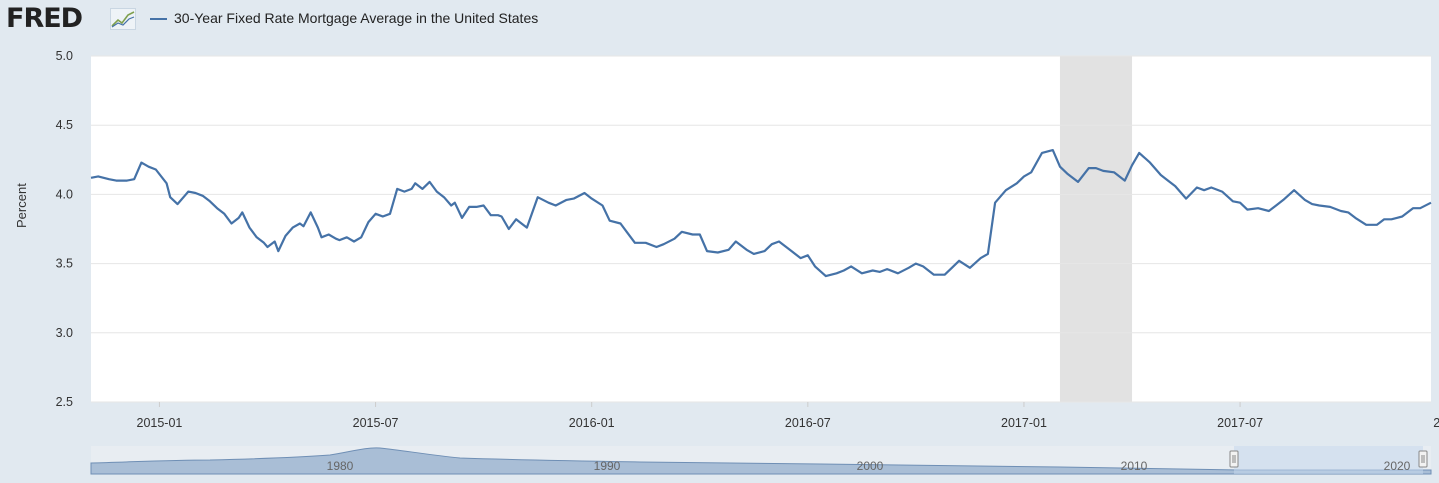 The height and width of the screenshot is (483, 1439). What do you see at coordinates (160, 423) in the screenshot?
I see `x-tick-label: 2015-01` at bounding box center [160, 423].